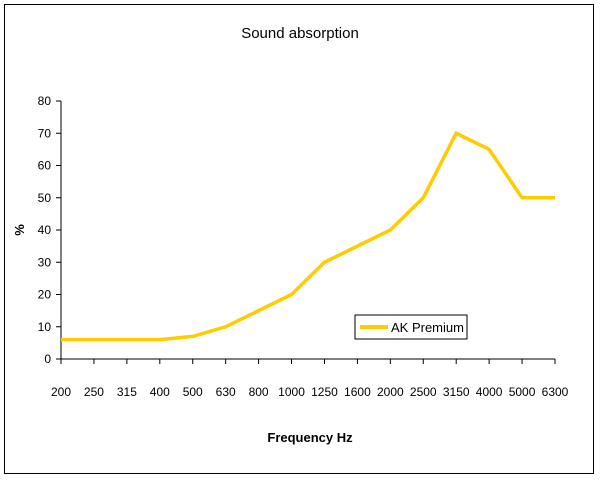  Describe the element at coordinates (47, 359) in the screenshot. I see `y-tick-label: 0` at that location.